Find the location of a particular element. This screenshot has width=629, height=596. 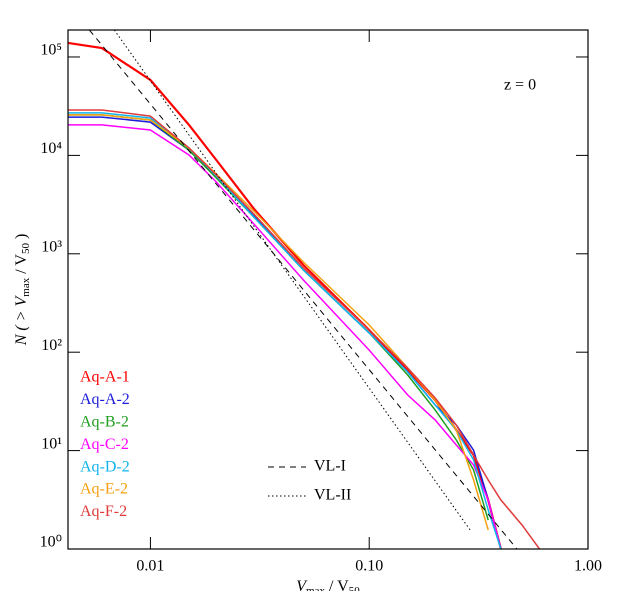

x-axis-label-part: V is located at coordinates (302, 584).